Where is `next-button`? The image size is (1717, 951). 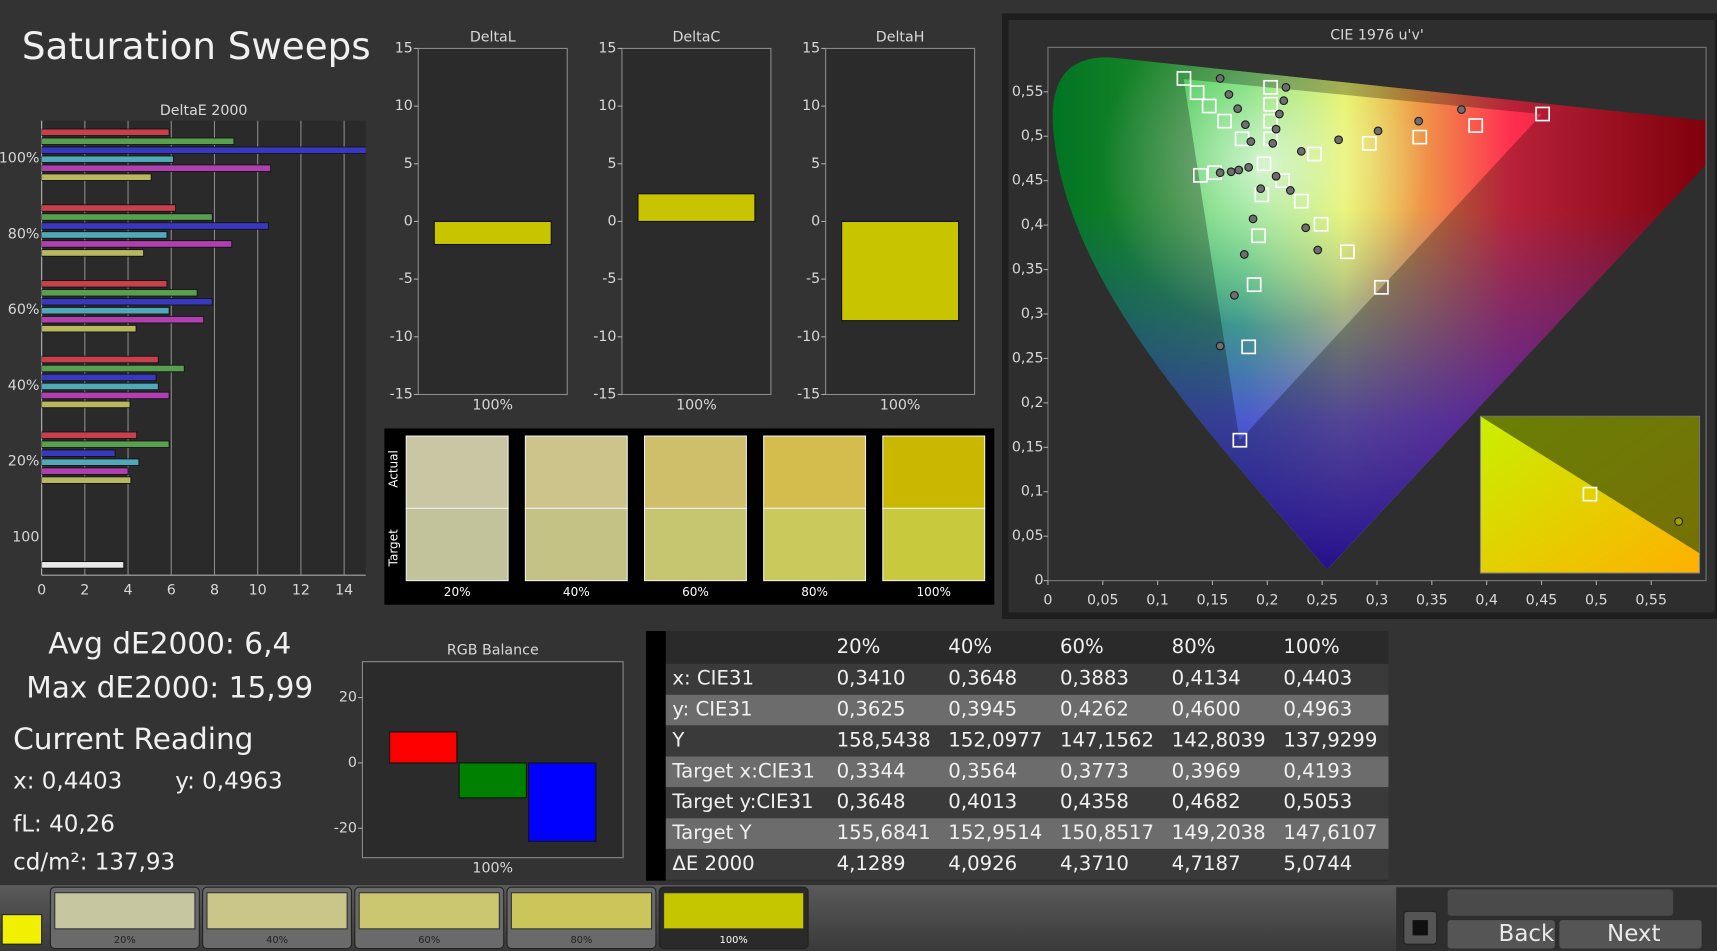 next-button is located at coordinates (1630, 934).